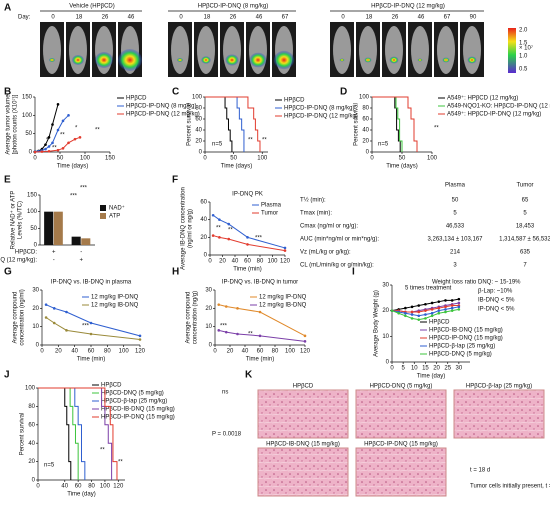  Describe the element at coordinates (74, 352) in the screenshot. I see `x-tick-label: 40` at that location.